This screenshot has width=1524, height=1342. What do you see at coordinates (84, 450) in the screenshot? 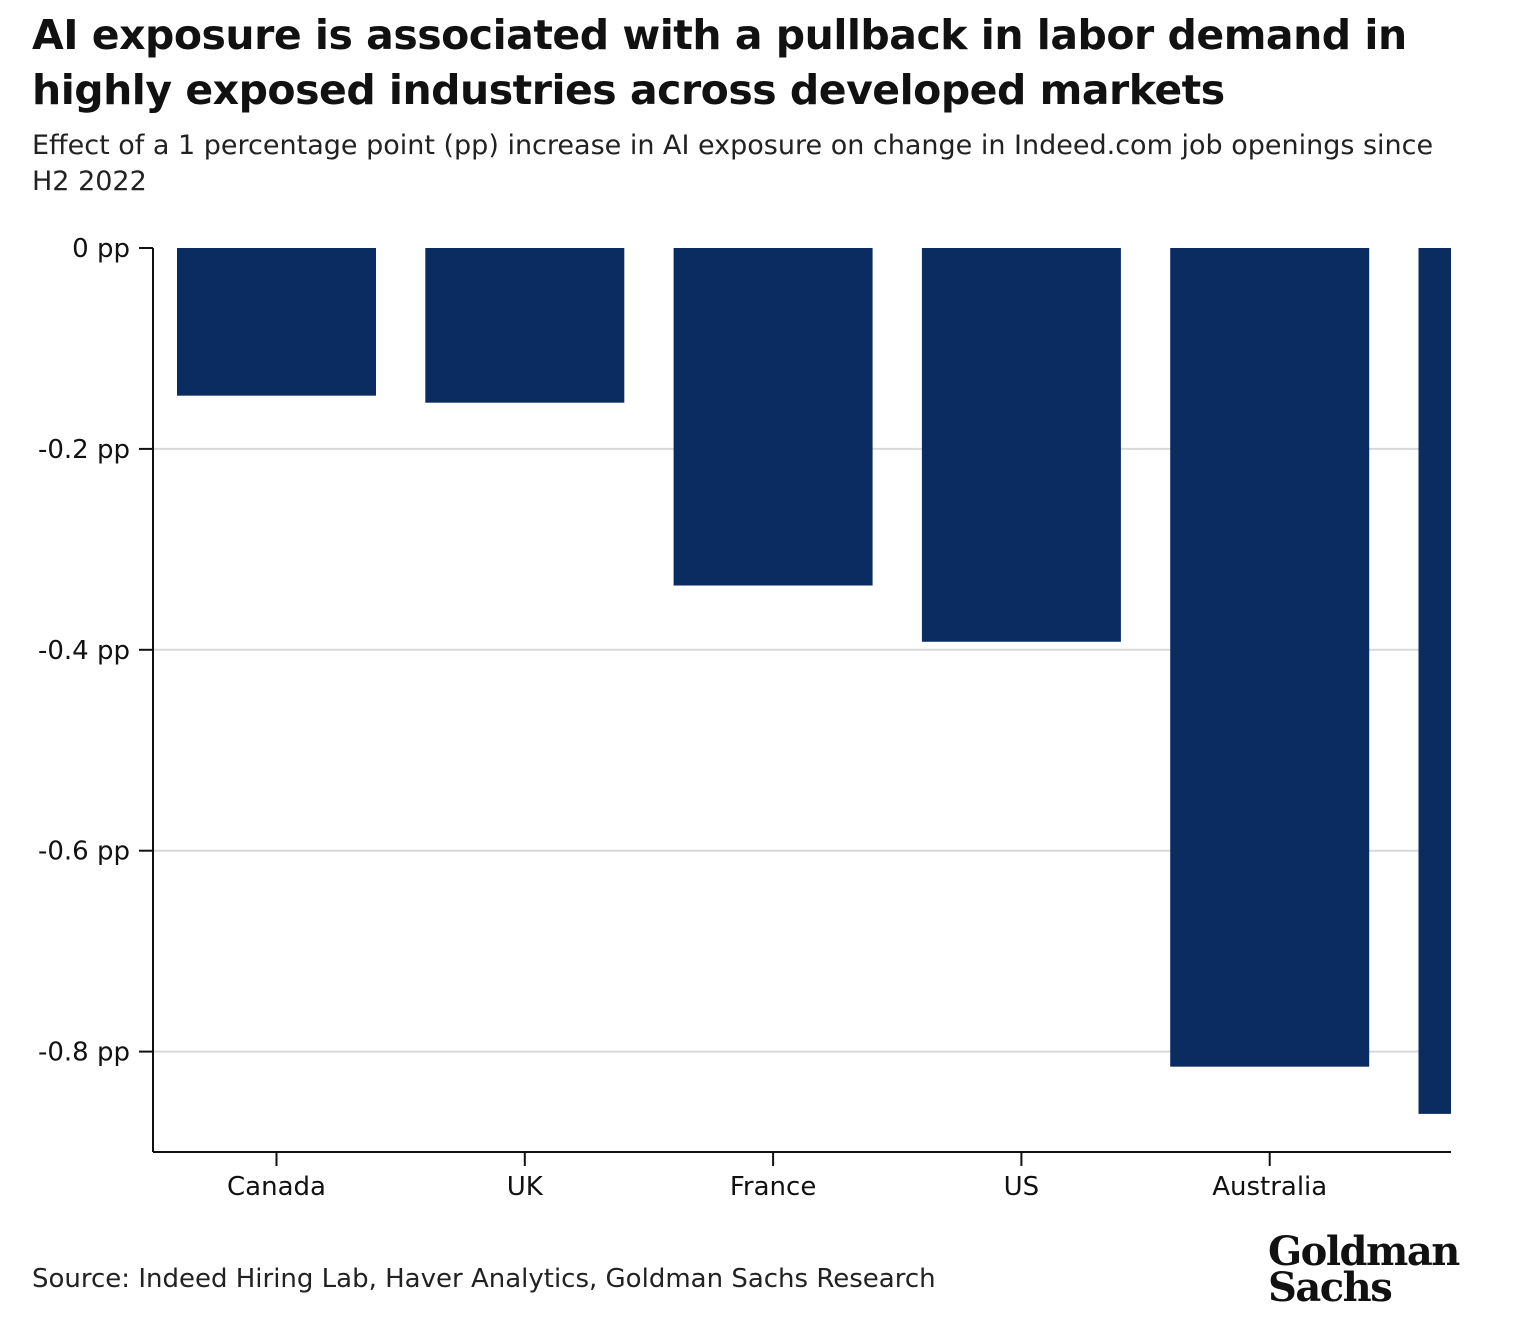
I see `y-tick-label: -0.2 pp` at bounding box center [84, 450].